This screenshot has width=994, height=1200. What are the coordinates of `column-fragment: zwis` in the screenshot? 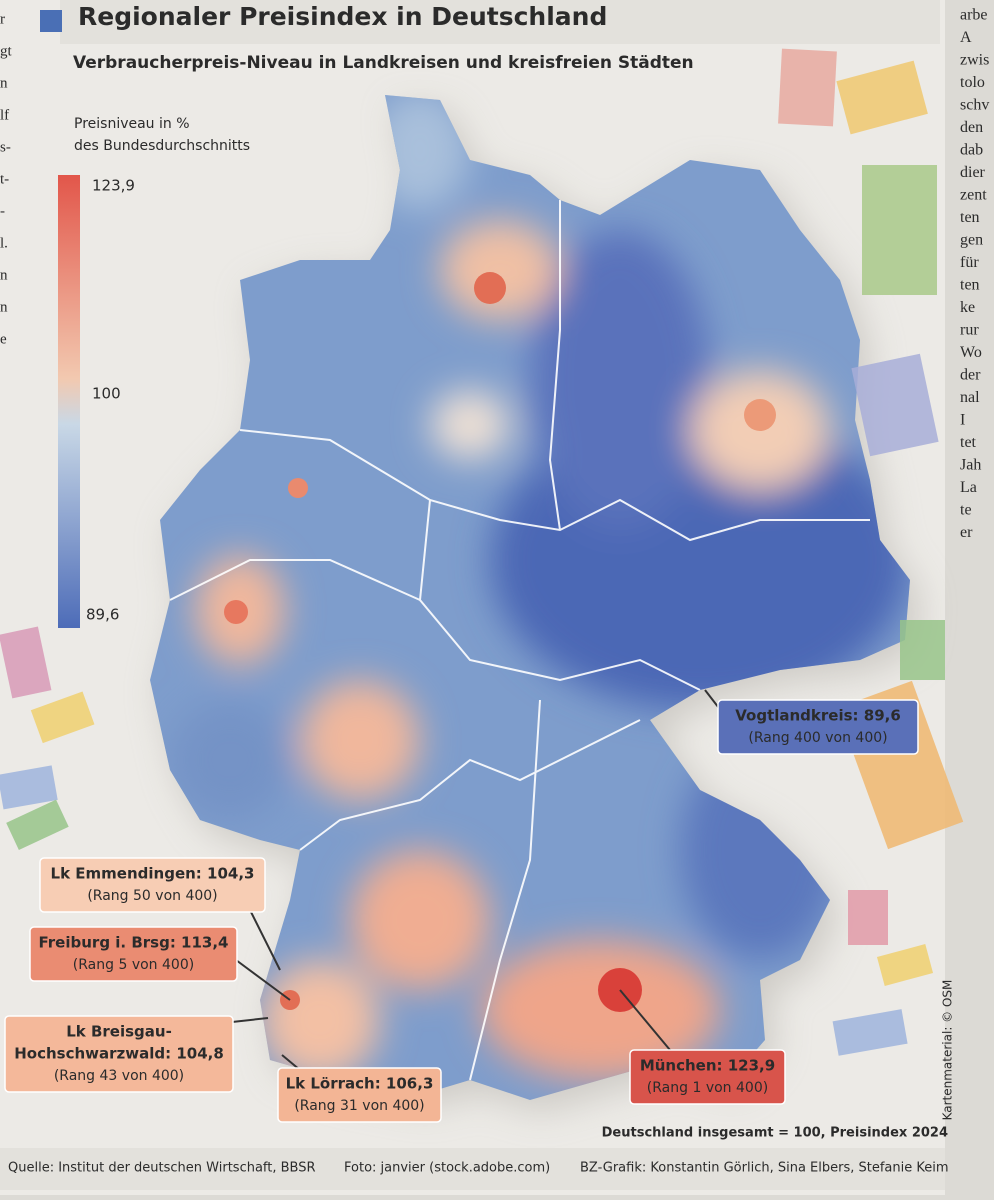 It's located at (974, 60).